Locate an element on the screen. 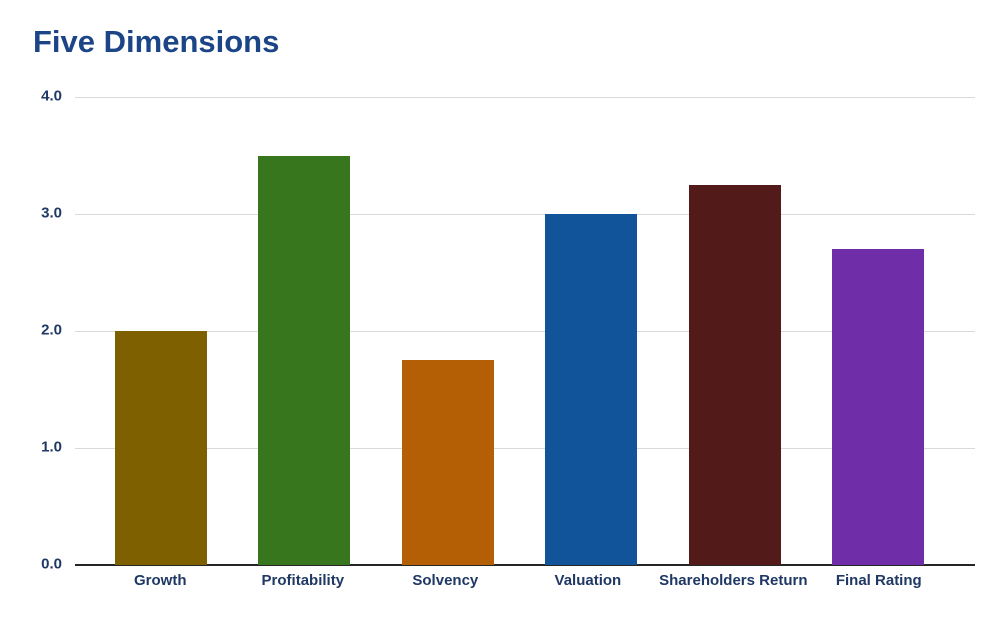 This screenshot has width=1004, height=619. x-tick-label: Valuation is located at coordinates (588, 580).